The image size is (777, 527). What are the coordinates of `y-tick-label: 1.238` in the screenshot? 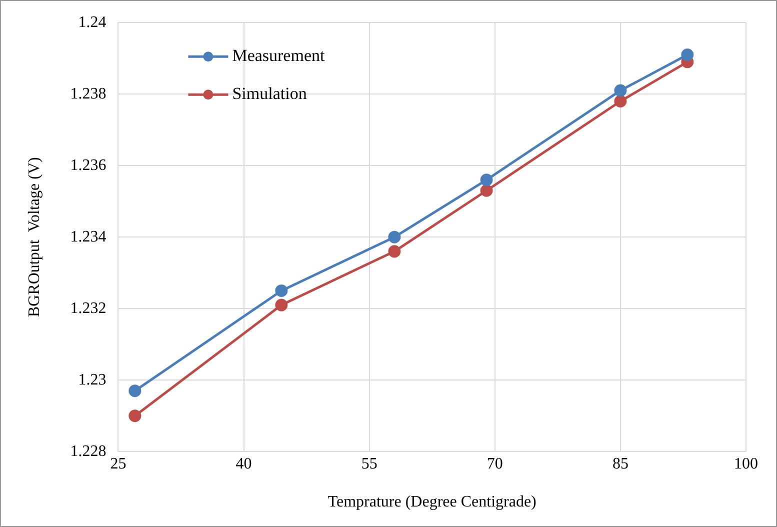 It's located at (88, 93).